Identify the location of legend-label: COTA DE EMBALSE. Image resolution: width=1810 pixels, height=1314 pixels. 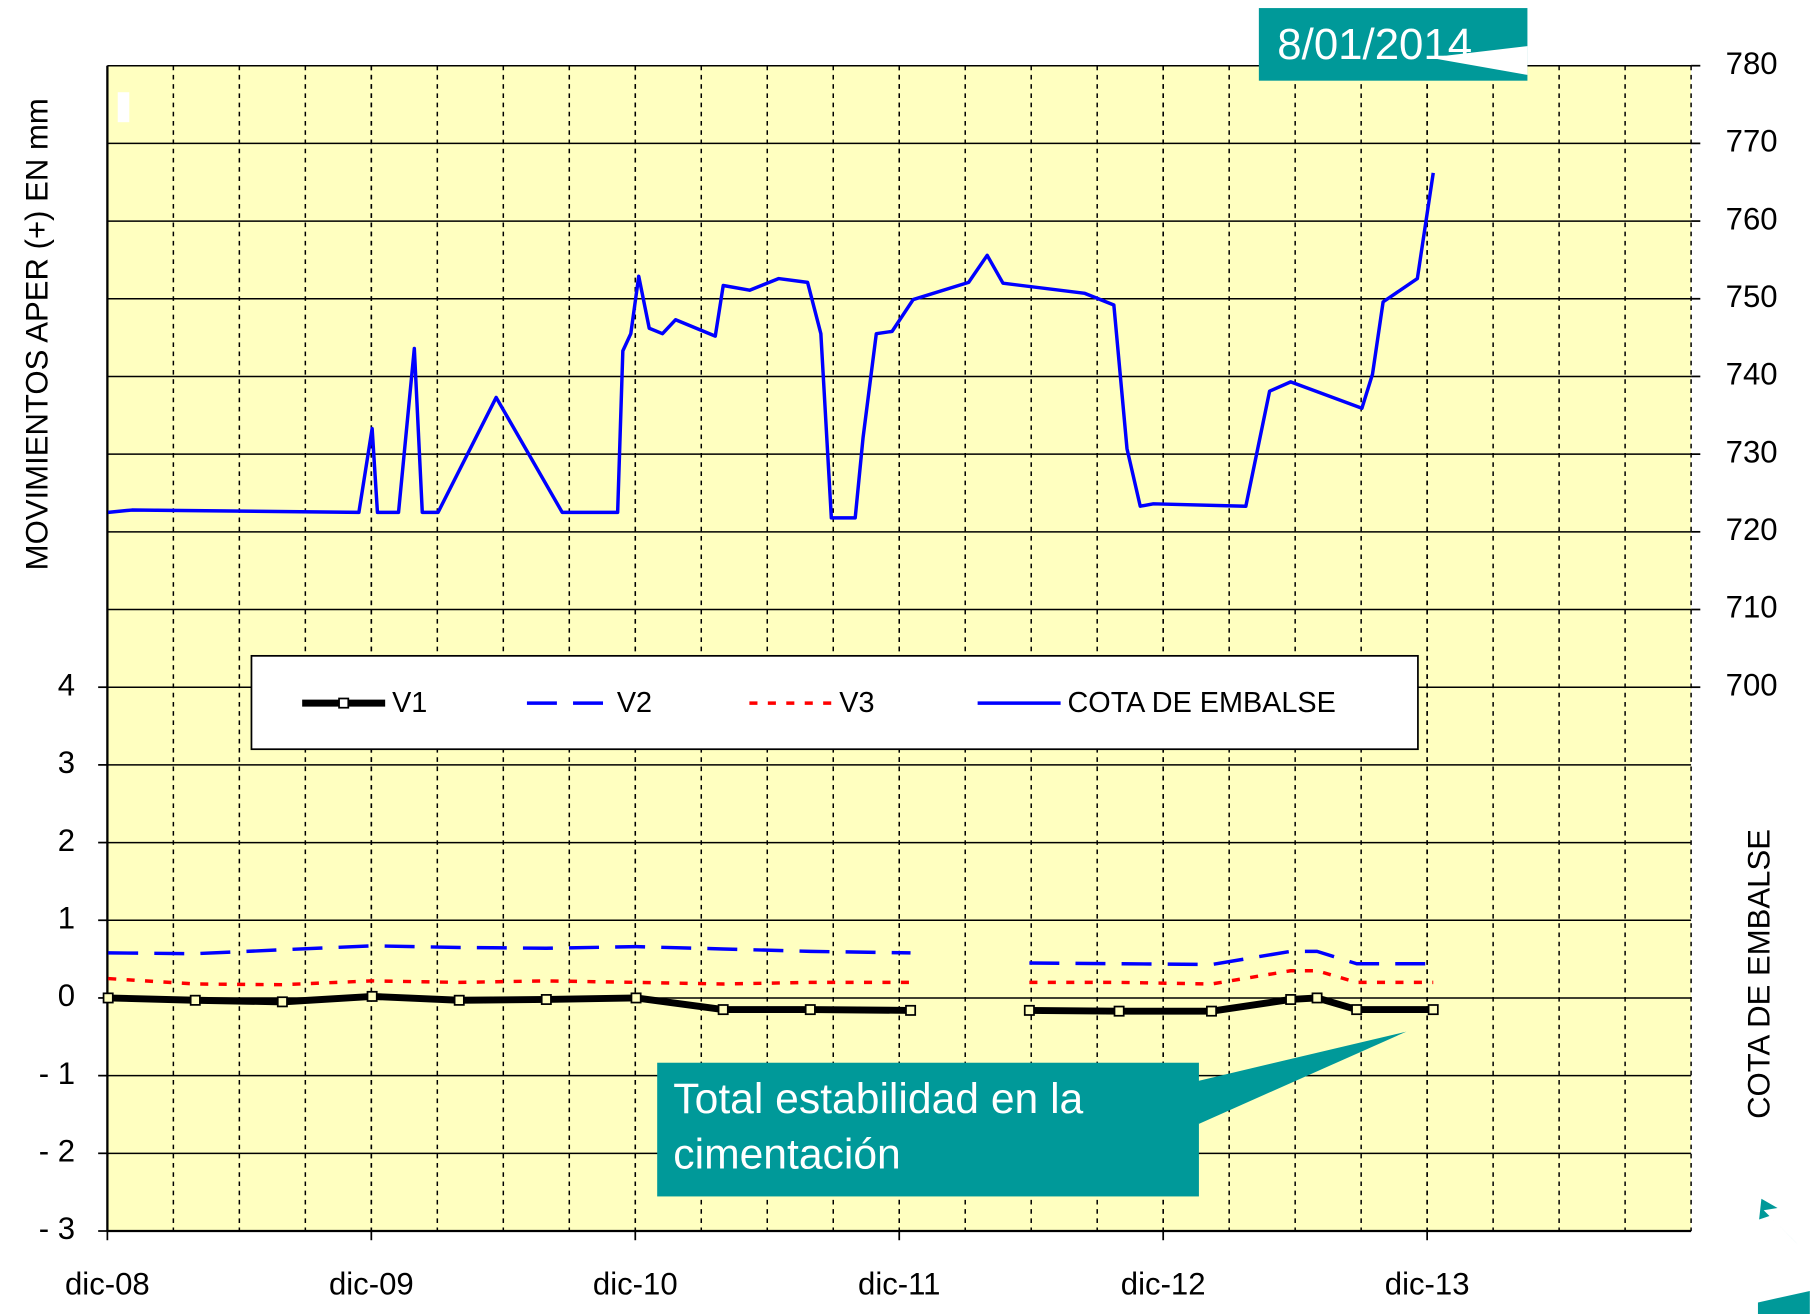
(1202, 703).